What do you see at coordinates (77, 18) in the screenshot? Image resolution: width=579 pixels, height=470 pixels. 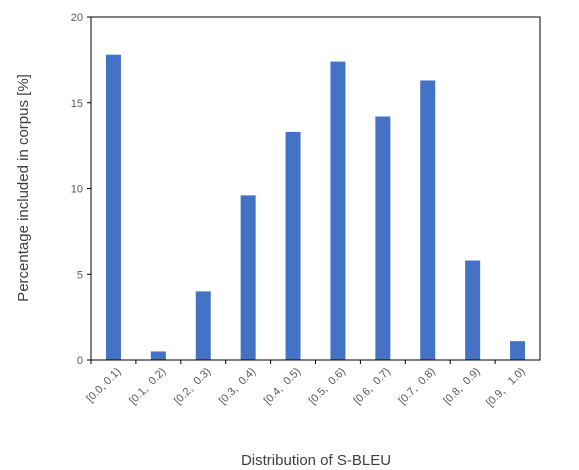 I see `y-tick-label: 20` at bounding box center [77, 18].